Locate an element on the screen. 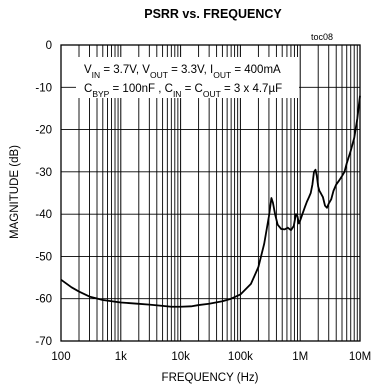  x-tick-label: 1k is located at coordinates (121, 357).